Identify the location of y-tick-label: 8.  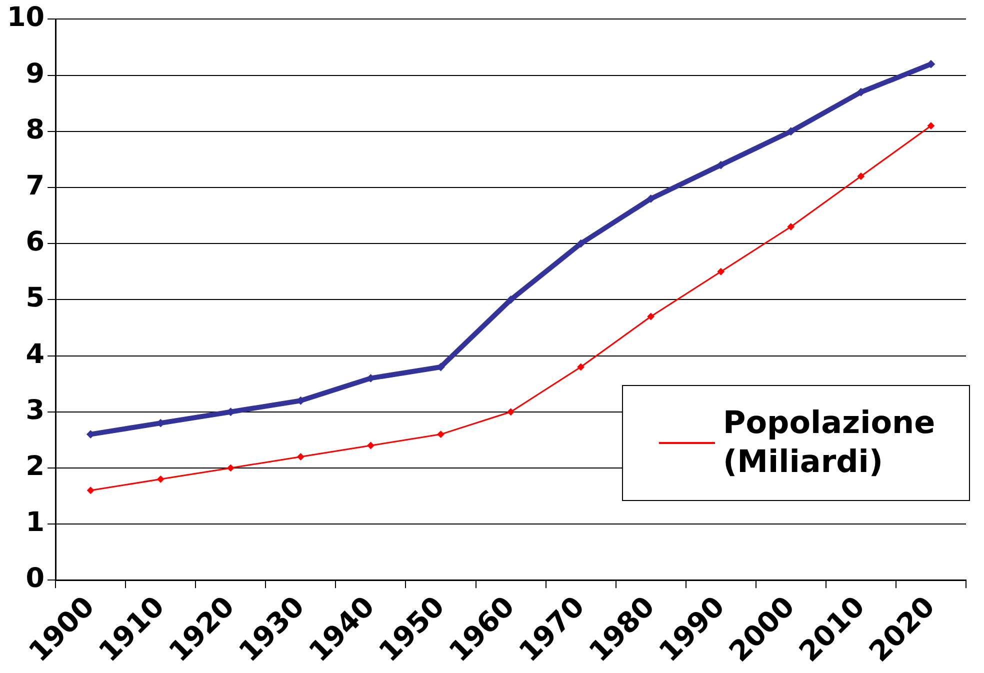
(35, 130).